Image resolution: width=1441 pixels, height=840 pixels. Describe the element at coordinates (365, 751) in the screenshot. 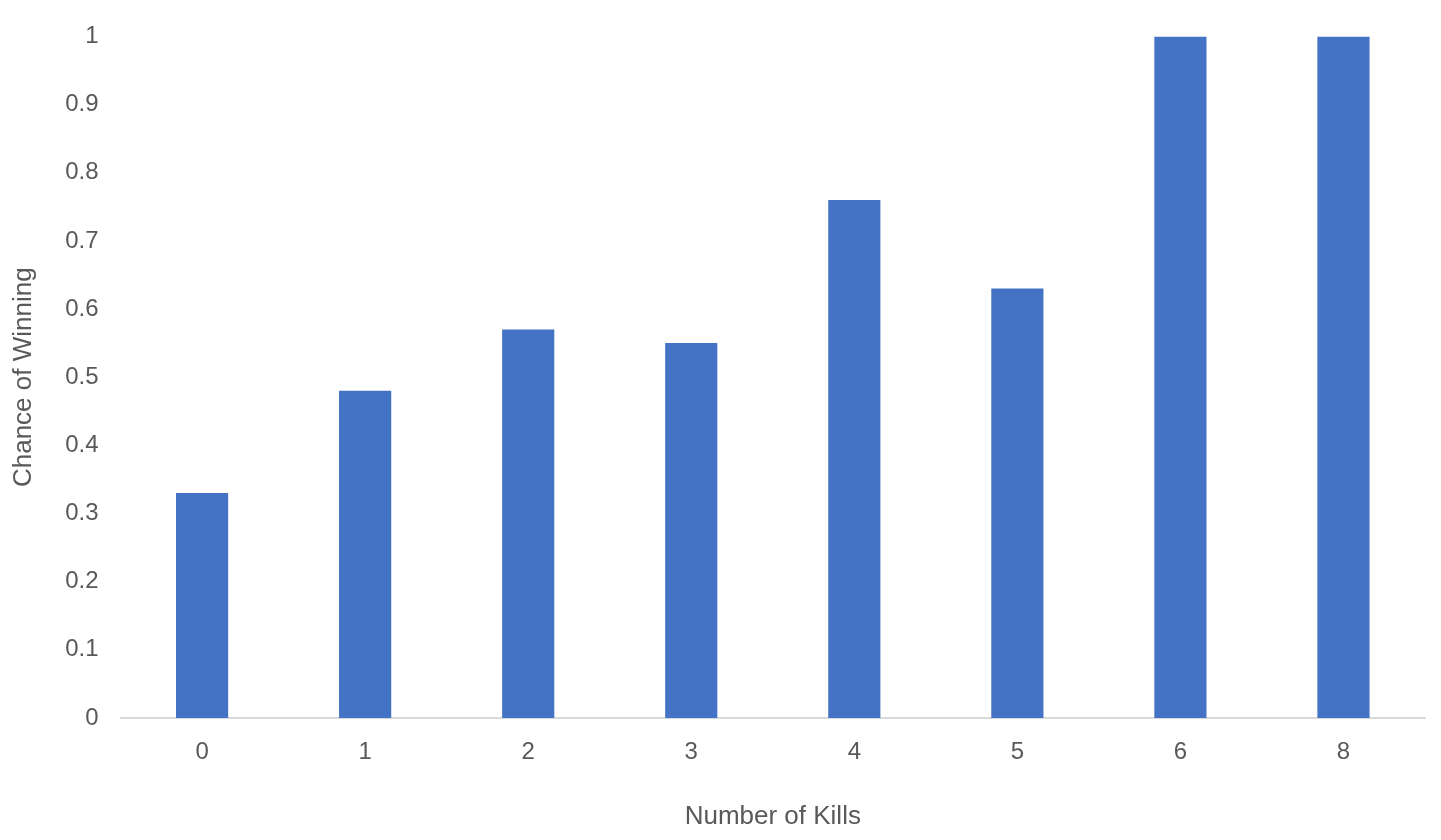

I see `x-tick-label: 1` at that location.